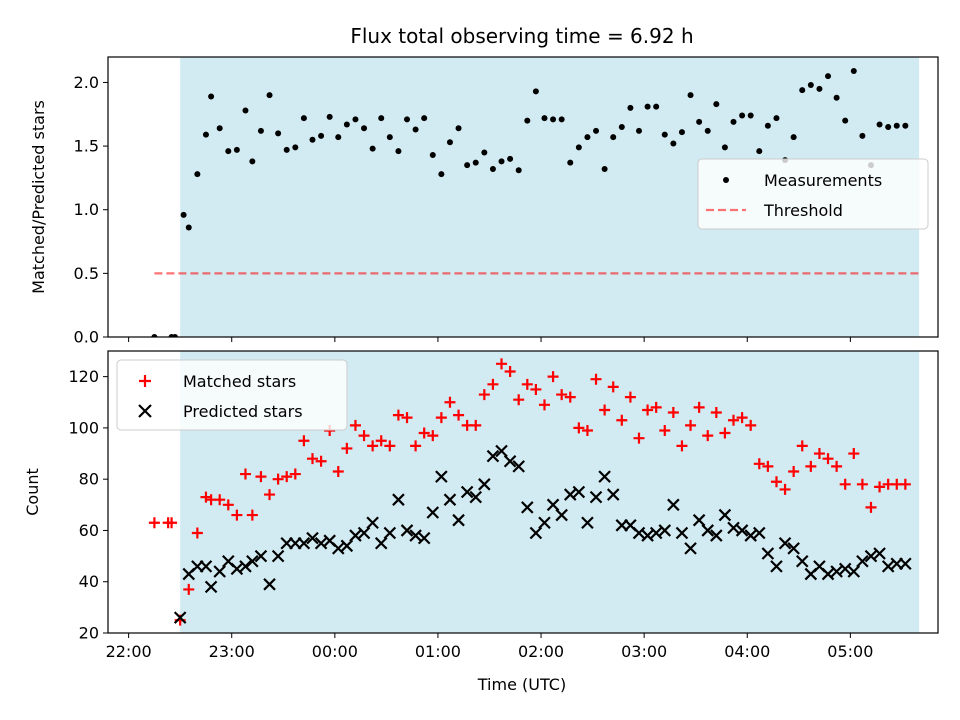 This screenshot has height=720, width=960. What do you see at coordinates (89, 530) in the screenshot?
I see `y-tick-label: 60` at bounding box center [89, 530].